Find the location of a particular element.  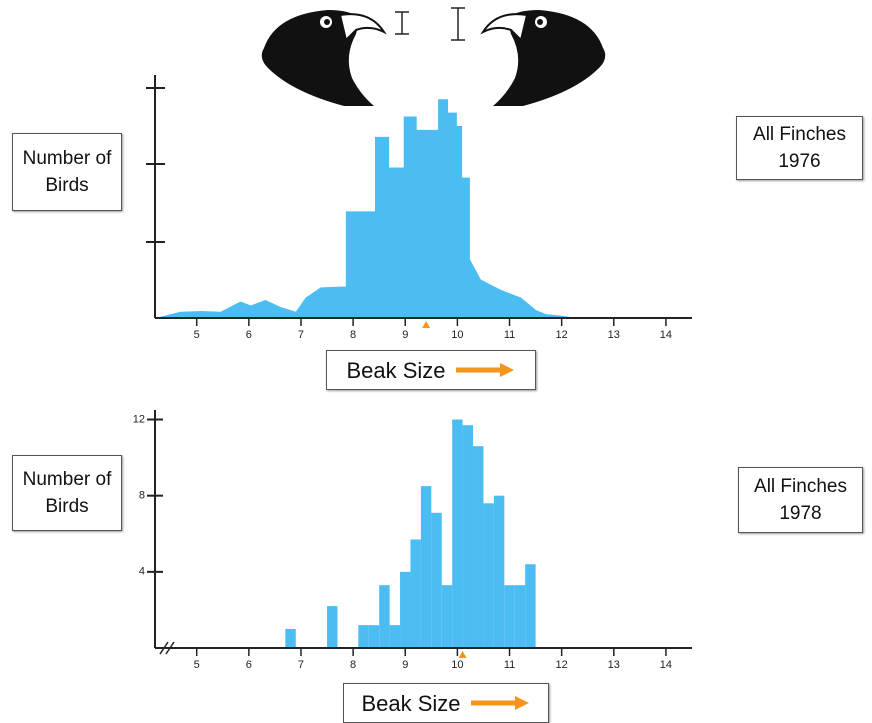

y-tick-label: 4 is located at coordinates (142, 572).